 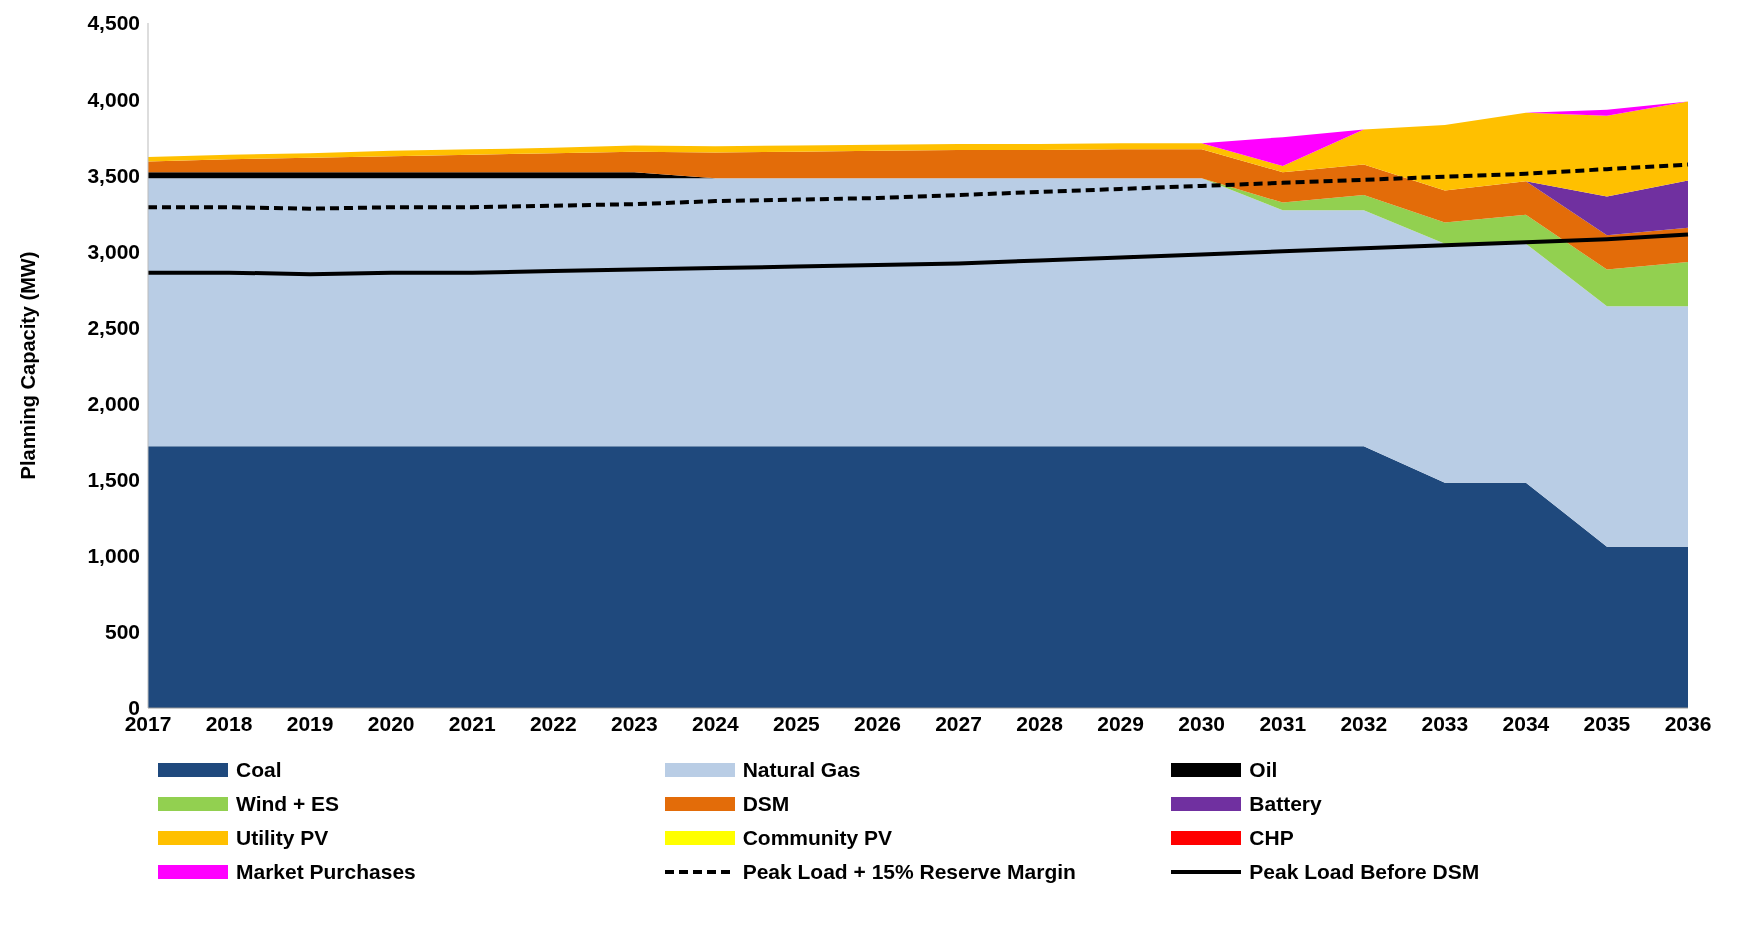 What do you see at coordinates (113, 327) in the screenshot?
I see `y-tick-label: 2,500` at bounding box center [113, 327].